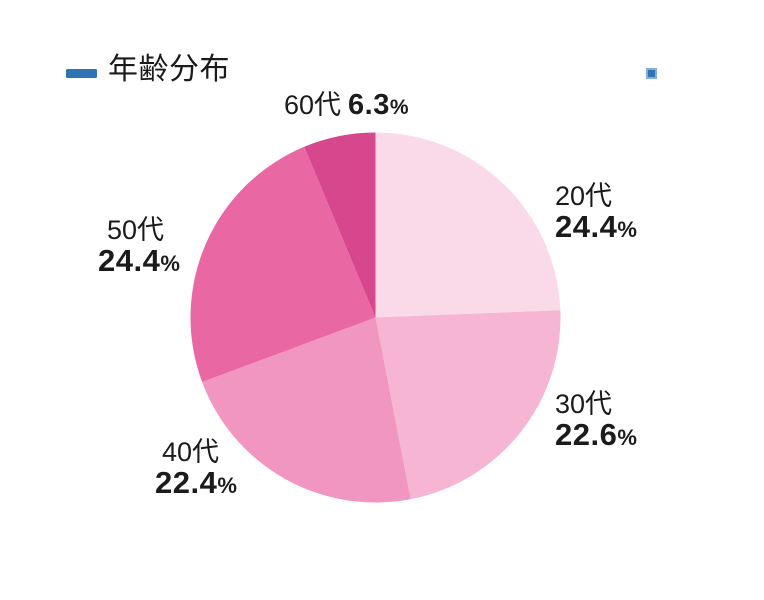  Describe the element at coordinates (346, 106) in the screenshot. I see `pie-label-60s: 60代 6.3%` at that location.